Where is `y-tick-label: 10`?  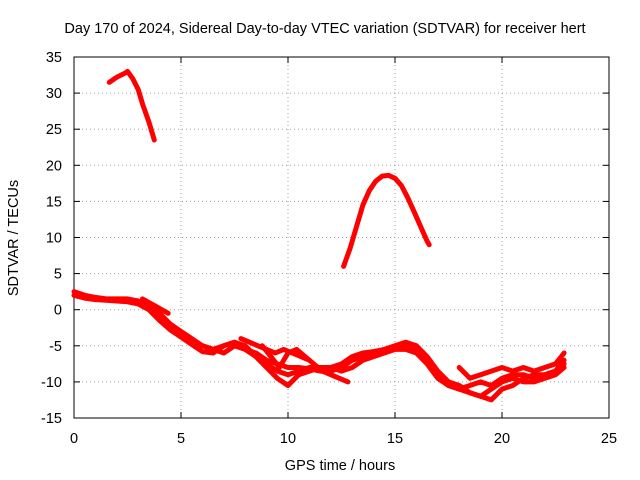 y-tick-label: 10 is located at coordinates (54, 239).